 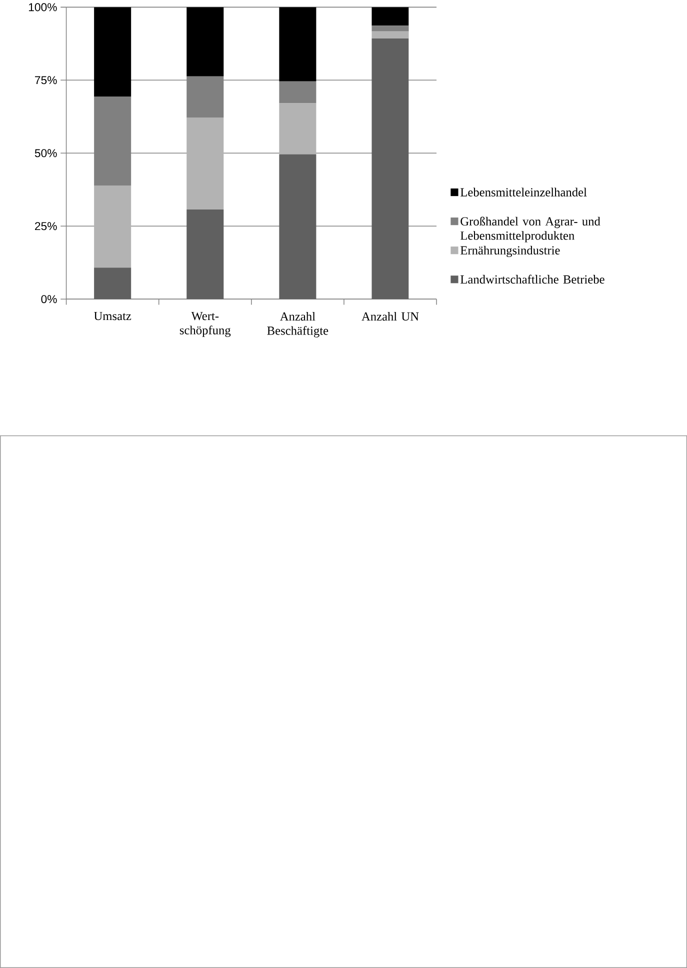 What do you see at coordinates (523, 192) in the screenshot?
I see `legend-label: Lebensmitteleinzelhandel` at bounding box center [523, 192].